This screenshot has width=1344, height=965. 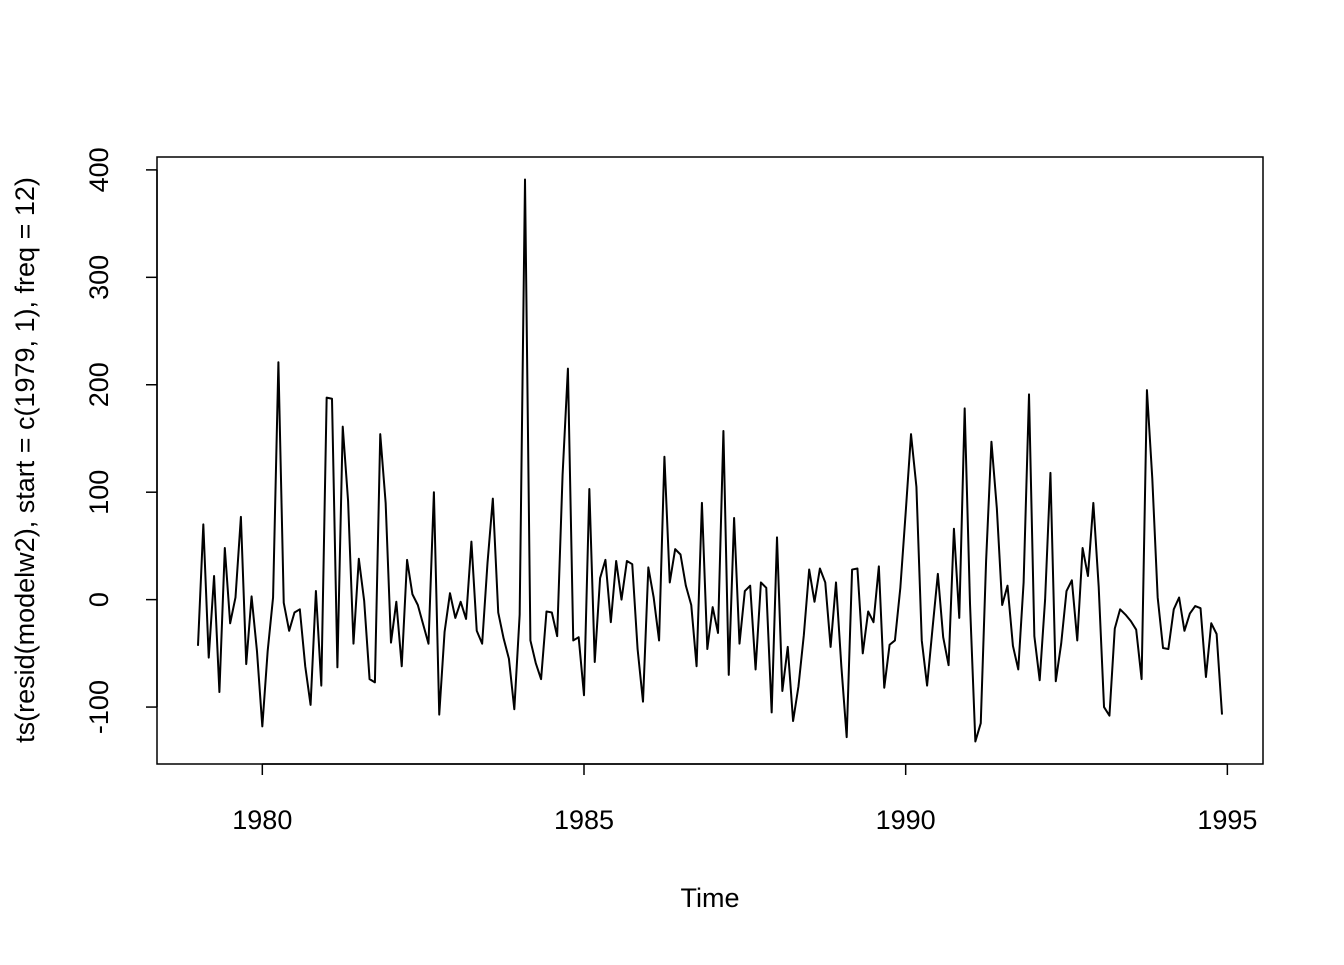 I want to click on x-axis-title: Time, so click(x=710, y=898).